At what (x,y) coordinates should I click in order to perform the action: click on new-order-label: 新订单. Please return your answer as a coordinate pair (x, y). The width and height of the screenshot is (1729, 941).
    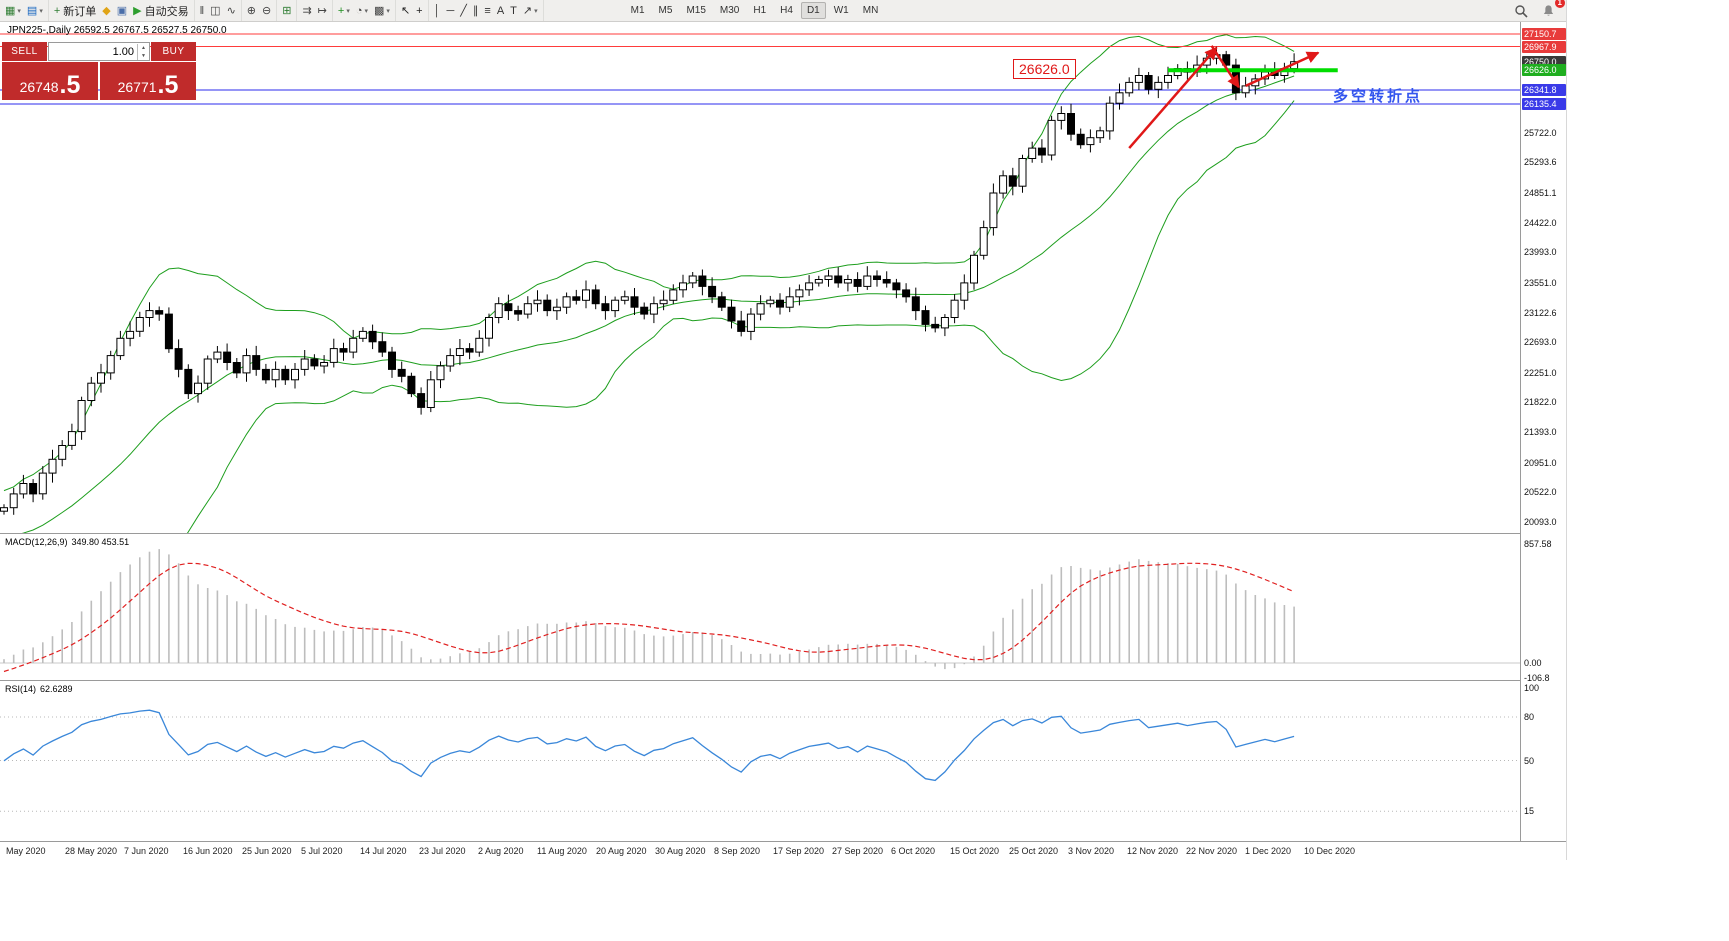
    Looking at the image, I should click on (80, 11).